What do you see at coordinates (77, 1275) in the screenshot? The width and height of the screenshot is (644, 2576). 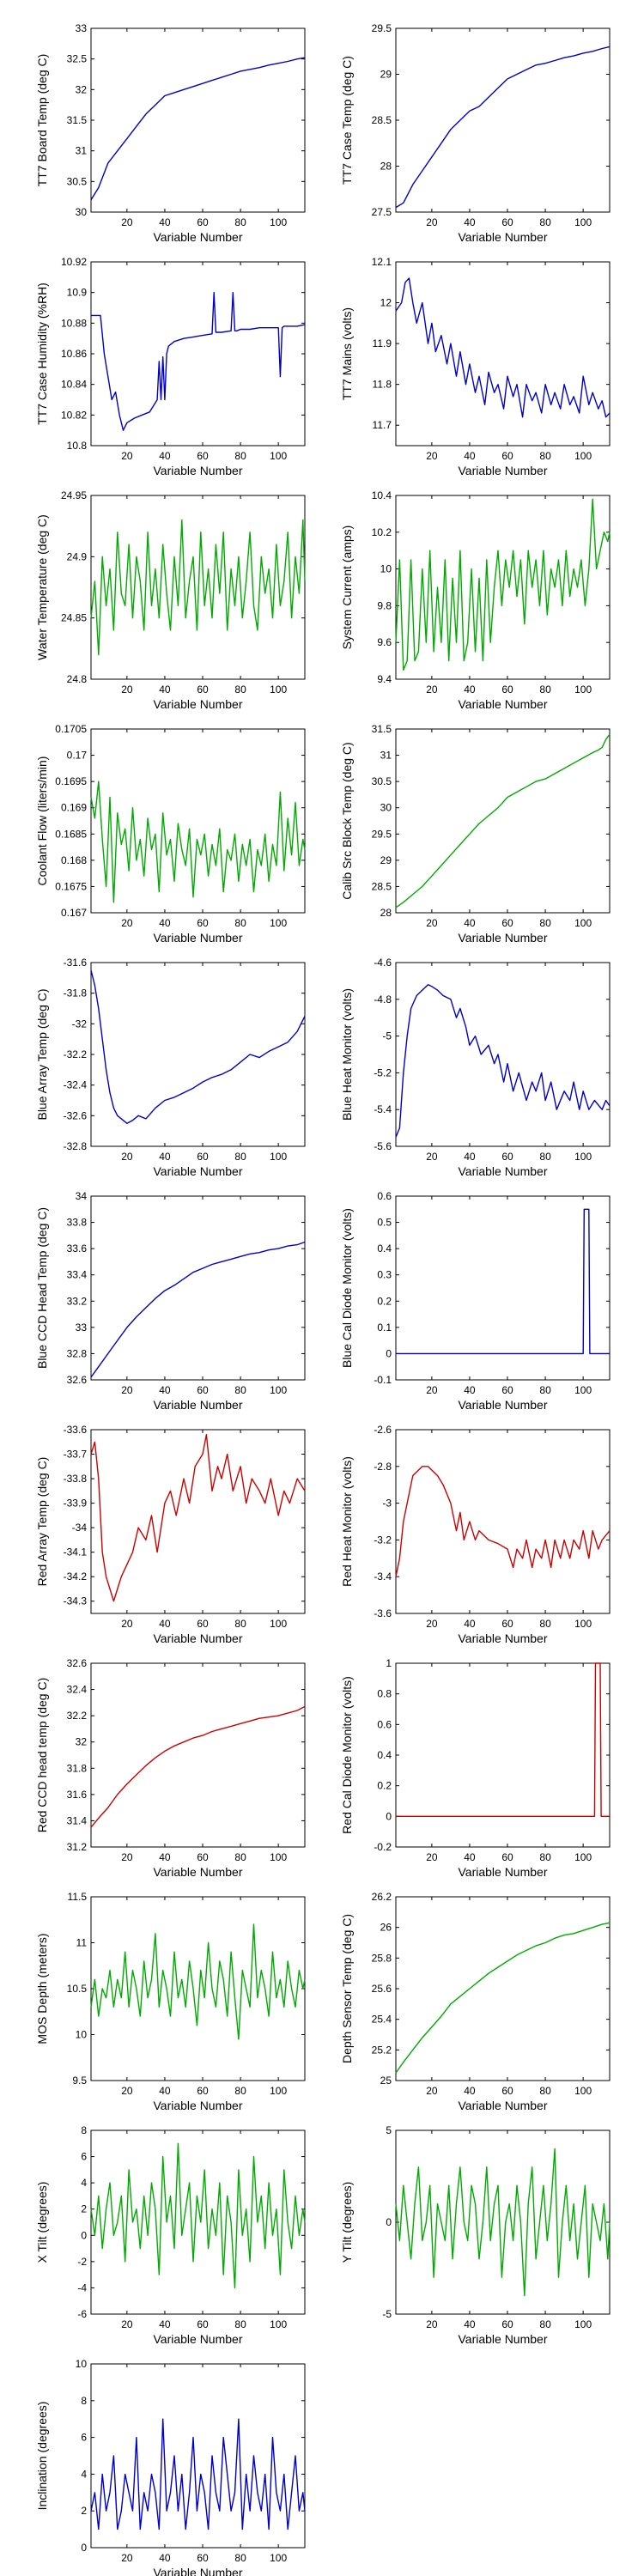 I see `y-tick-label: 33.4` at bounding box center [77, 1275].